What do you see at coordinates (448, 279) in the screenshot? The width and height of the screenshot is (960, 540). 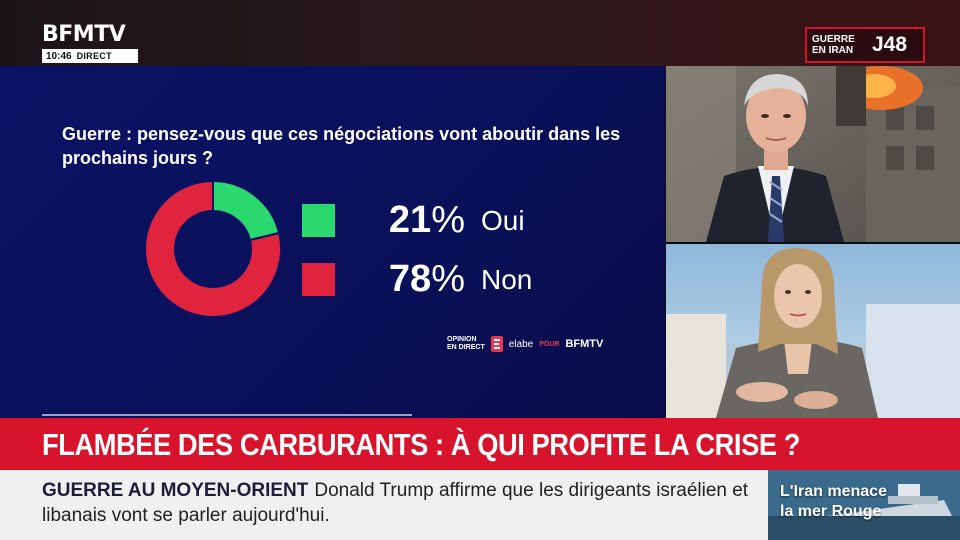 I see `non-percent-sign: %` at bounding box center [448, 279].